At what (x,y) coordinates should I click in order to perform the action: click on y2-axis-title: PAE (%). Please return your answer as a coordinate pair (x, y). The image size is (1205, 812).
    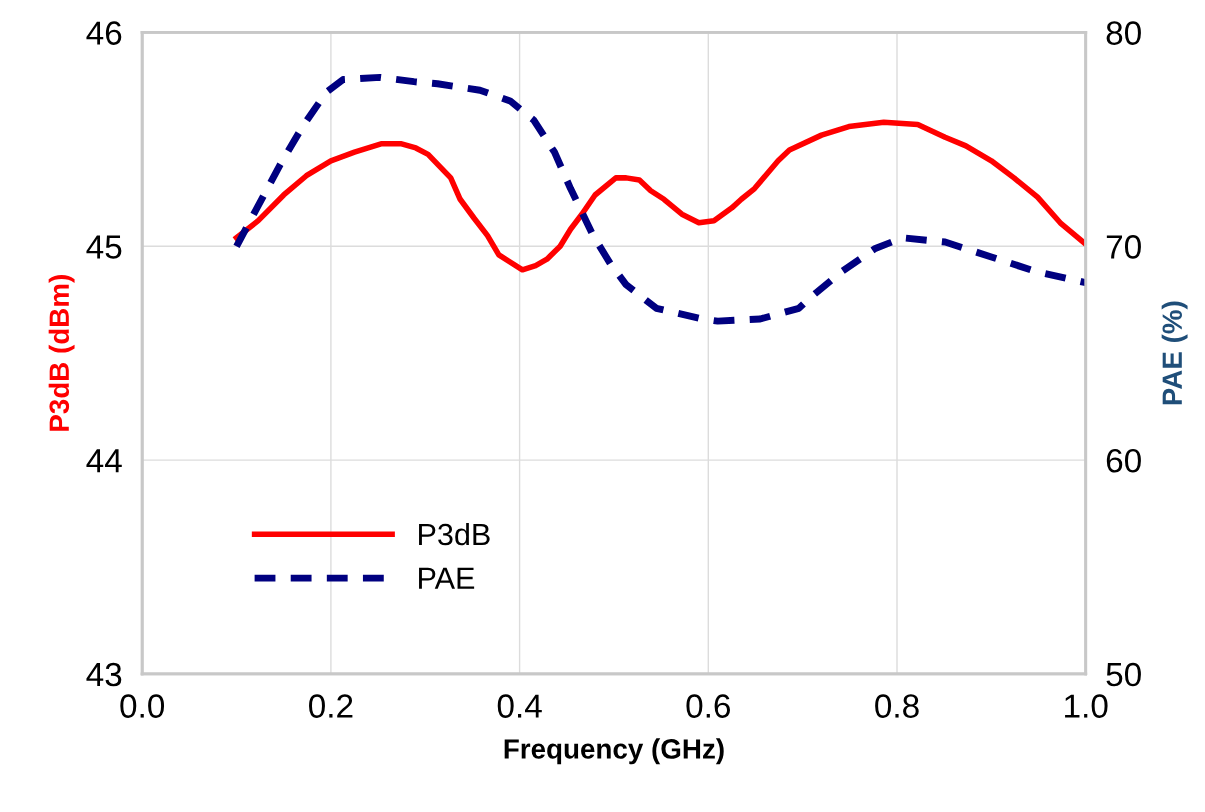
    Looking at the image, I should click on (1174, 353).